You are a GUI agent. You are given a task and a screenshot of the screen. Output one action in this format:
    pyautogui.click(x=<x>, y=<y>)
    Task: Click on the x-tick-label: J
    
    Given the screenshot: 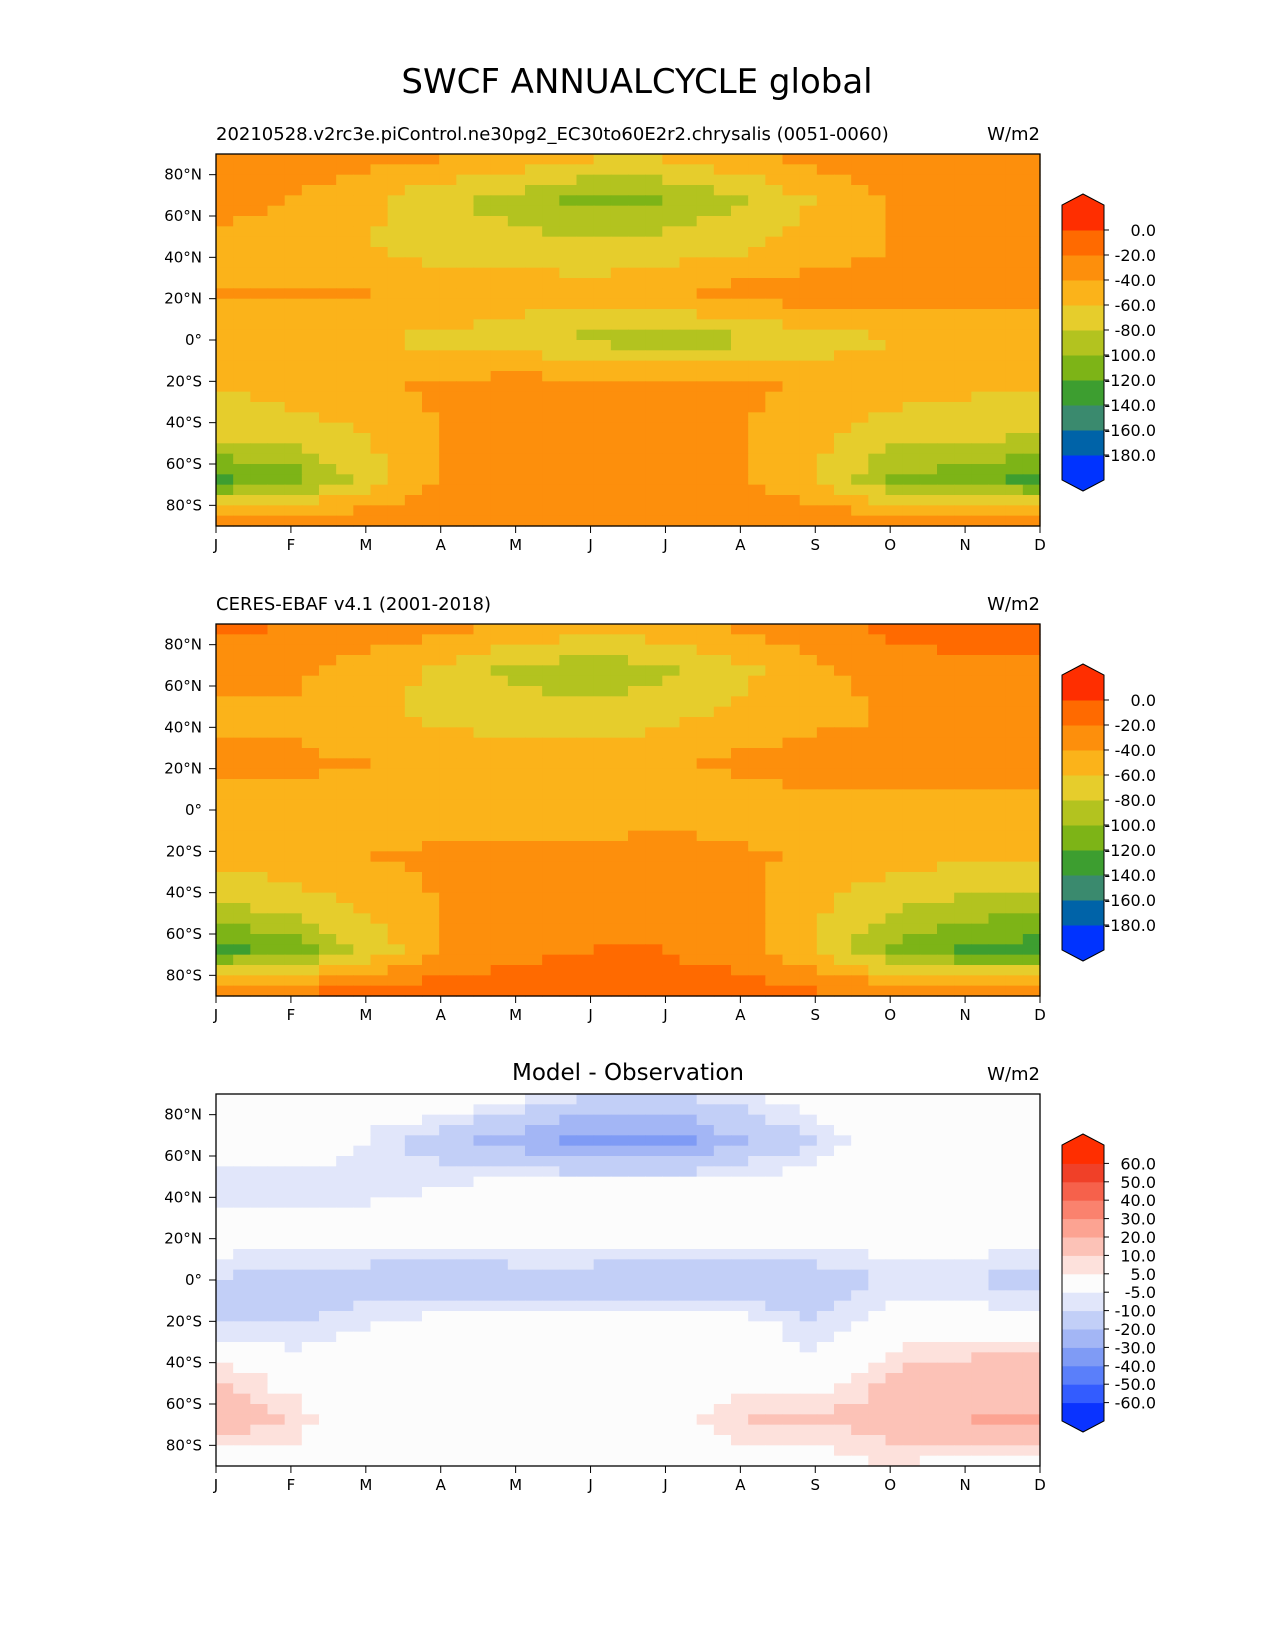 What is the action you would take?
    pyautogui.click(x=589, y=545)
    